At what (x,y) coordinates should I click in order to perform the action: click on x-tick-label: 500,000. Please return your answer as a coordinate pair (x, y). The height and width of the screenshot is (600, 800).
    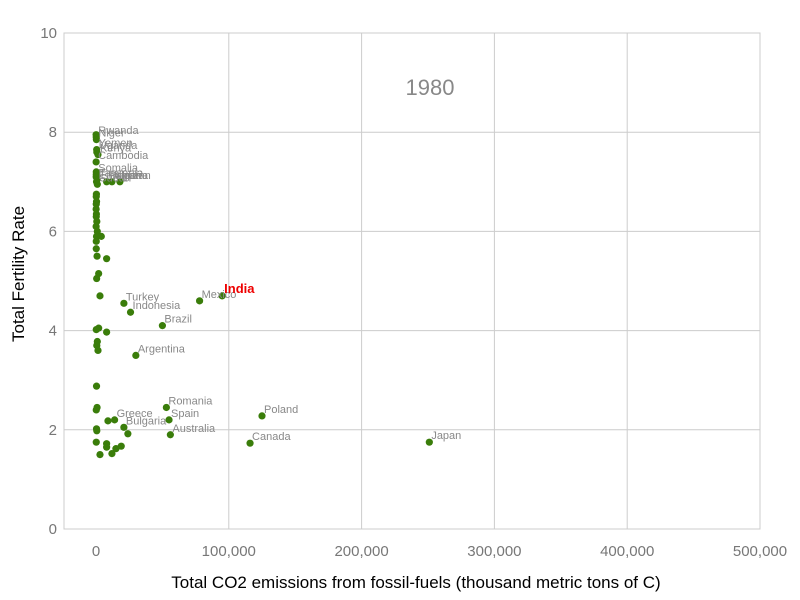
    Looking at the image, I should click on (760, 551).